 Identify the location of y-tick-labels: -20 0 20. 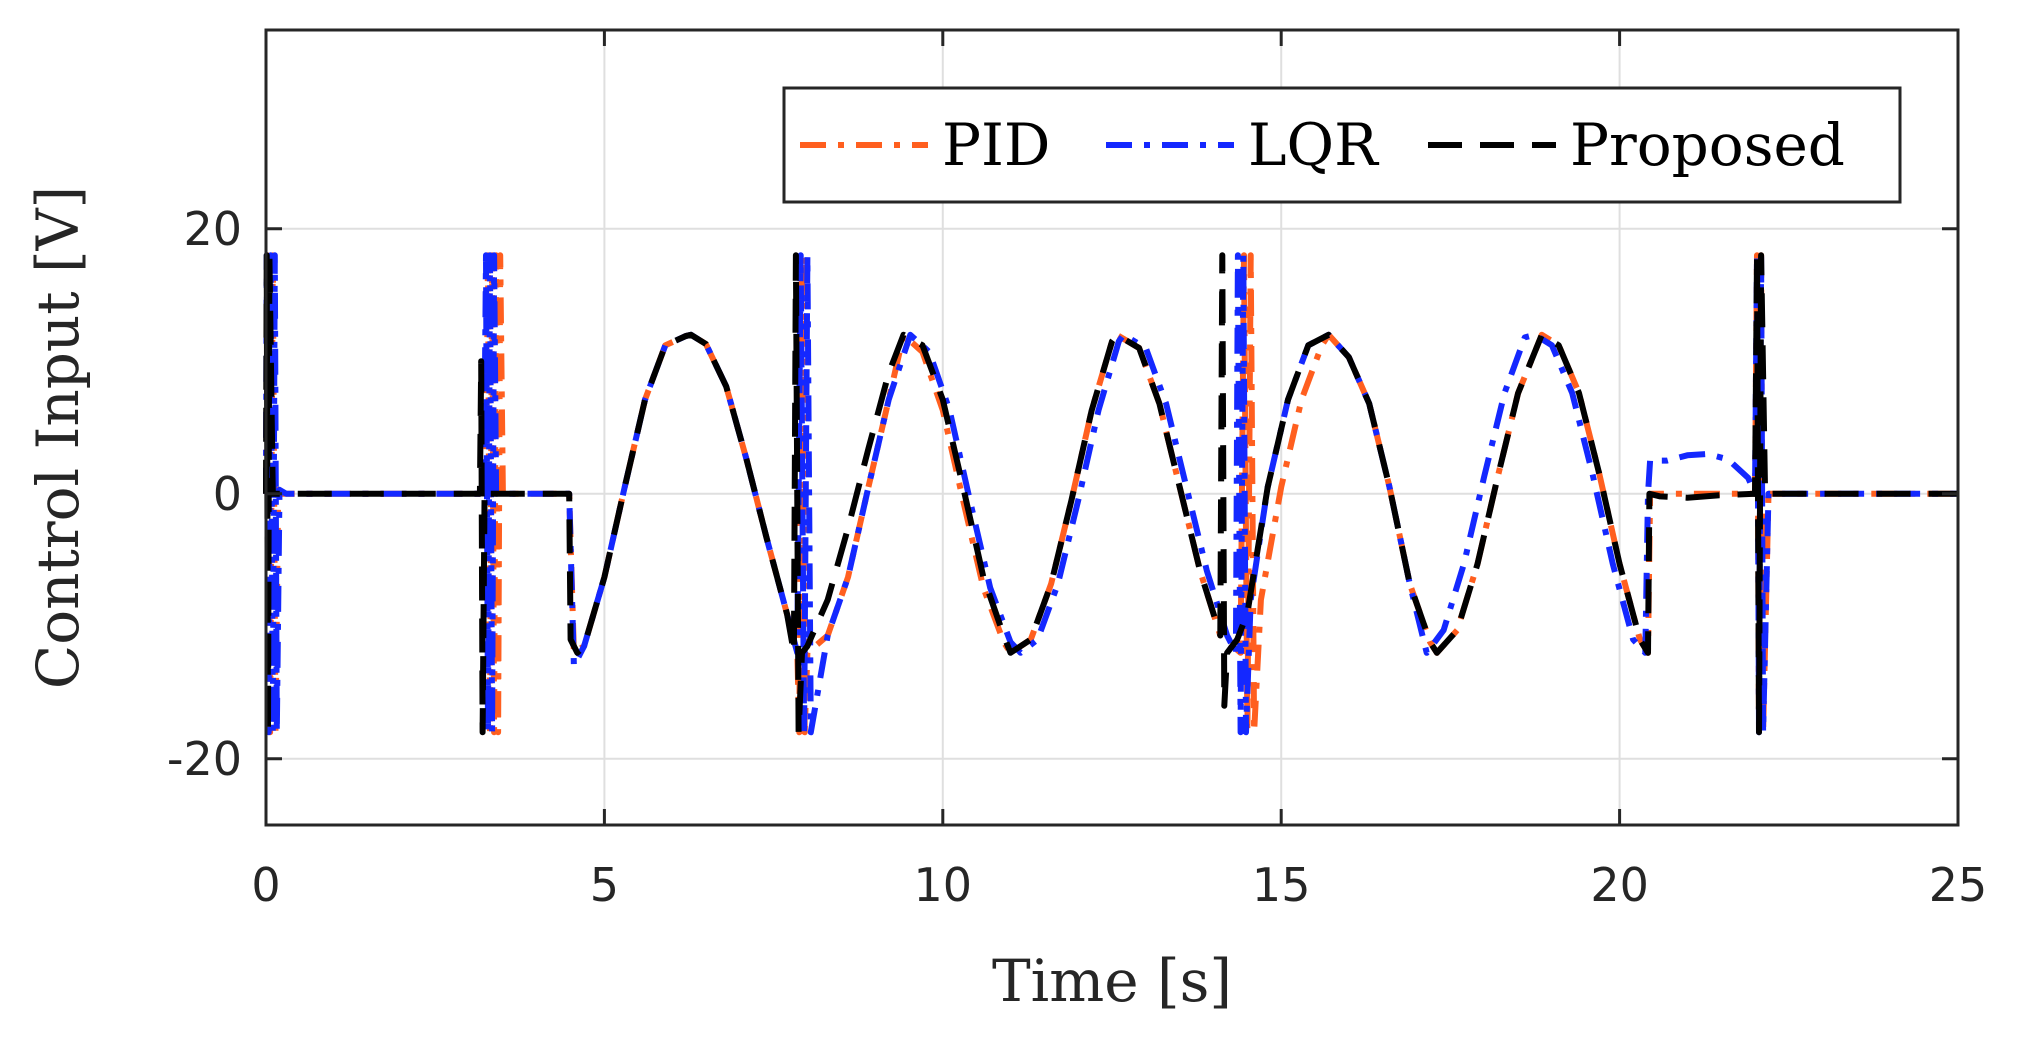
(204, 494).